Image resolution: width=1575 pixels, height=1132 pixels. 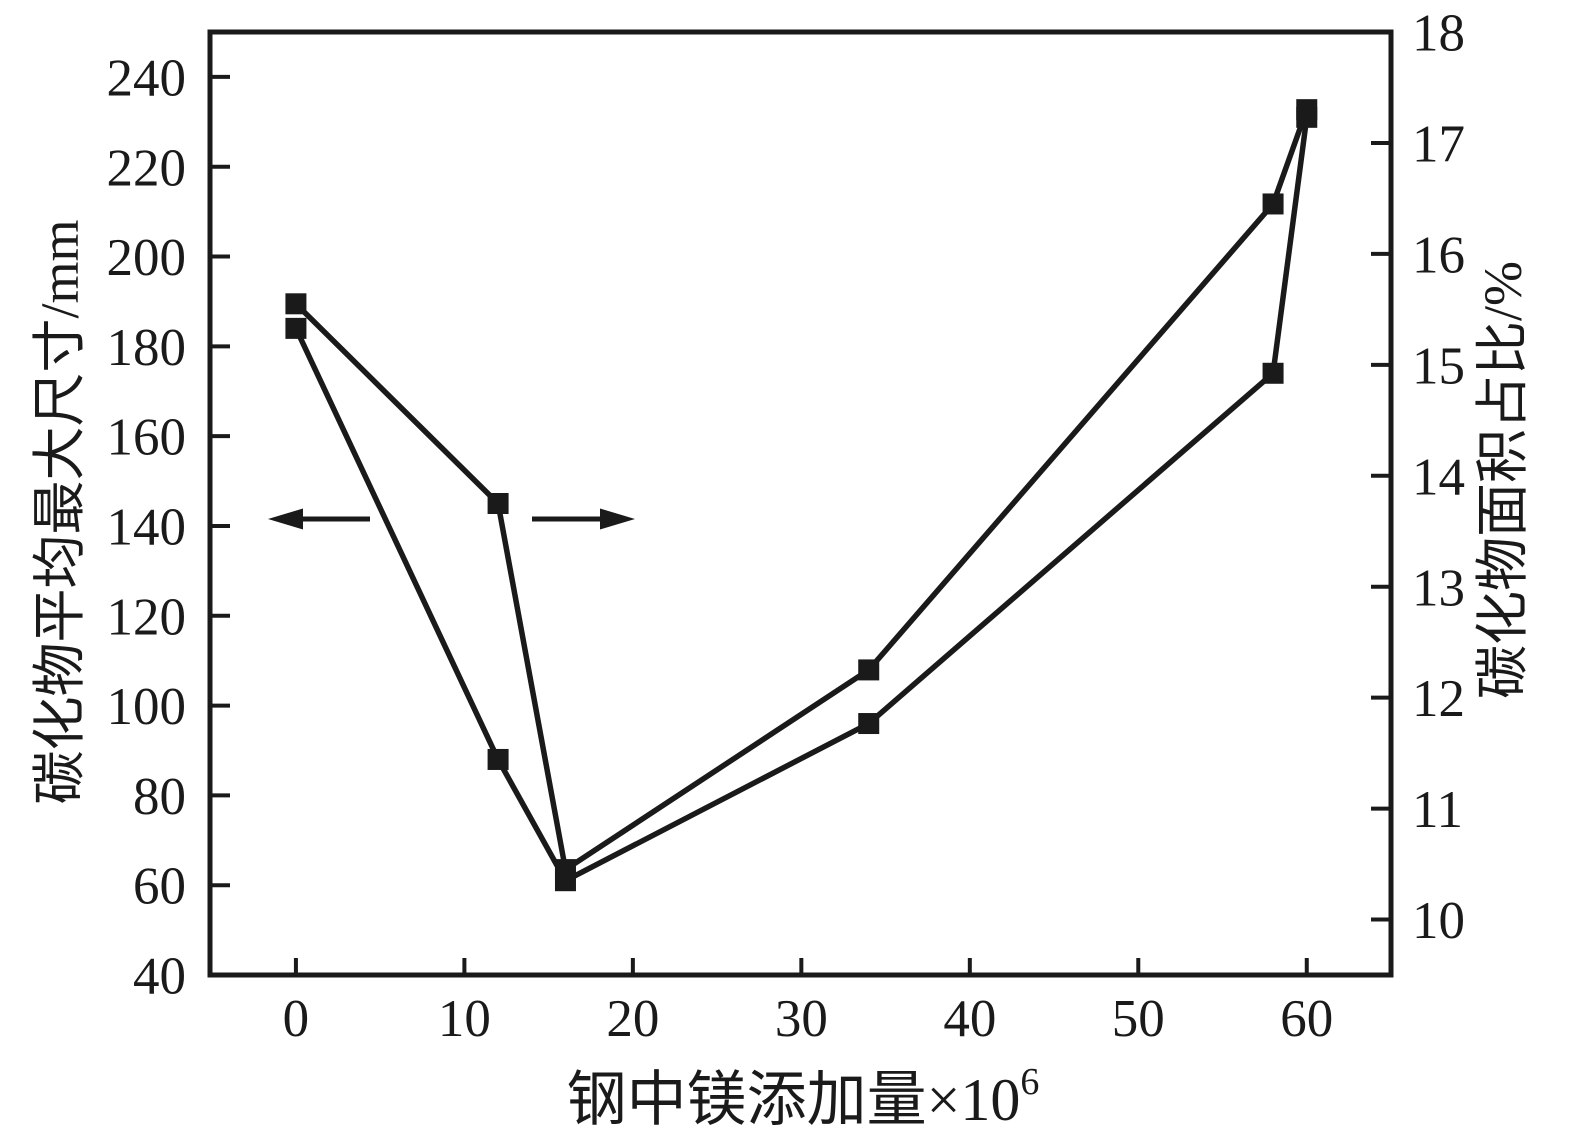 What do you see at coordinates (147, 707) in the screenshot?
I see `y-left-tick-label: 100` at bounding box center [147, 707].